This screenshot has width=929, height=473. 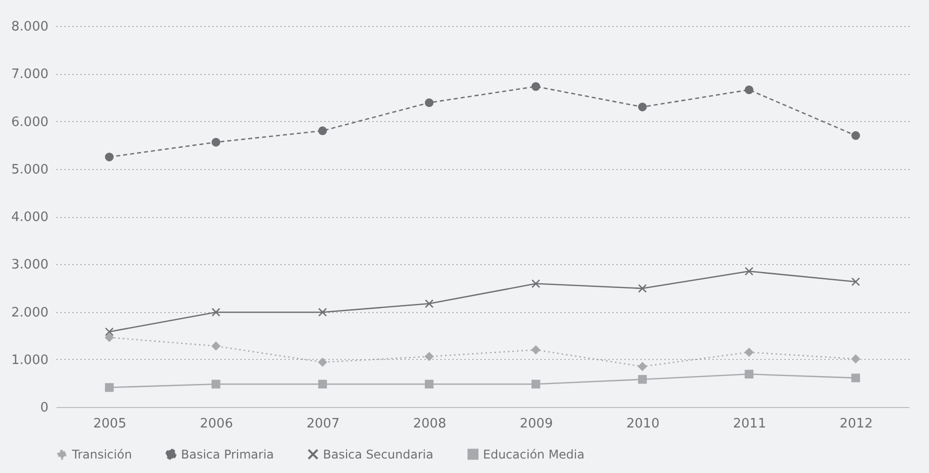 What do you see at coordinates (29, 74) in the screenshot?
I see `y-tick-label: 7.000` at bounding box center [29, 74].